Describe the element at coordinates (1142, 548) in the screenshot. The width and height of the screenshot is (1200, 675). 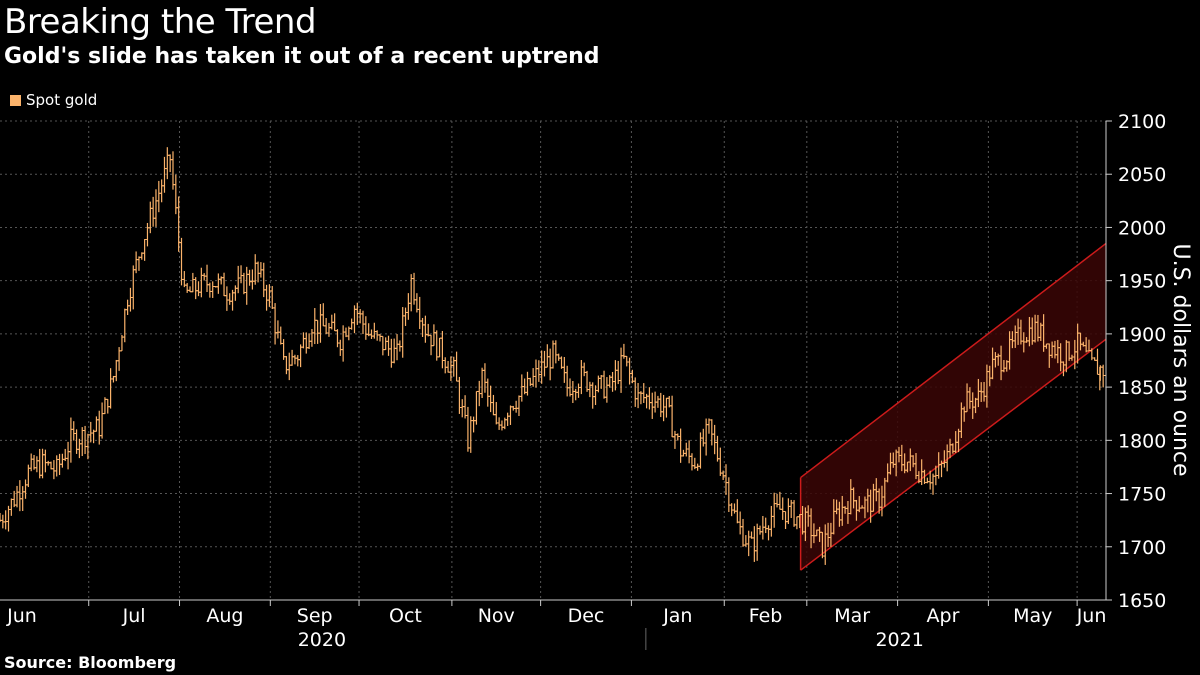
I see `y-tick-label: 1700` at that location.